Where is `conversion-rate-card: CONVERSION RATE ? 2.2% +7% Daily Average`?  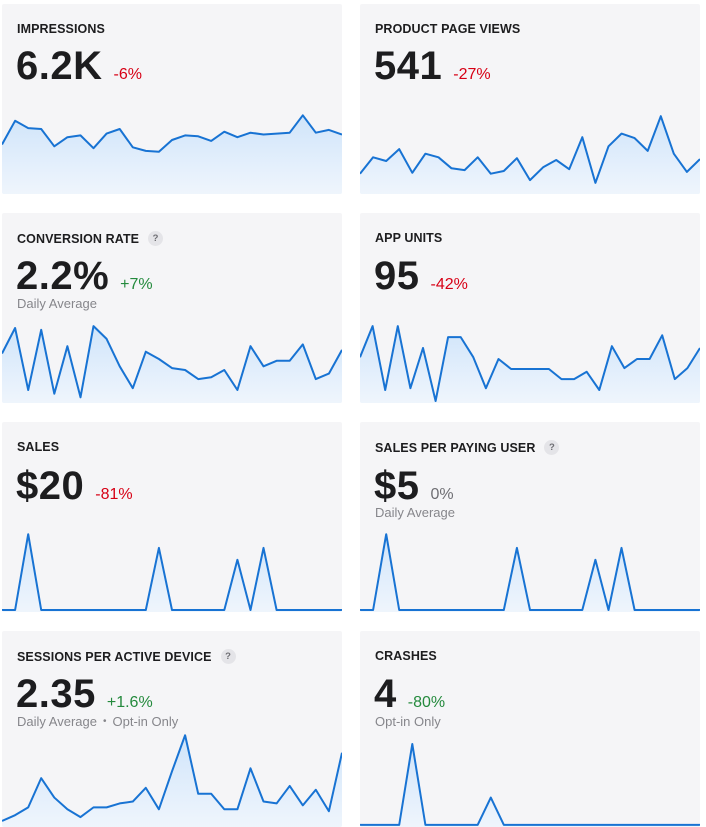
conversion-rate-card: CONVERSION RATE ? 2.2% +7% Daily Average is located at coordinates (172, 308).